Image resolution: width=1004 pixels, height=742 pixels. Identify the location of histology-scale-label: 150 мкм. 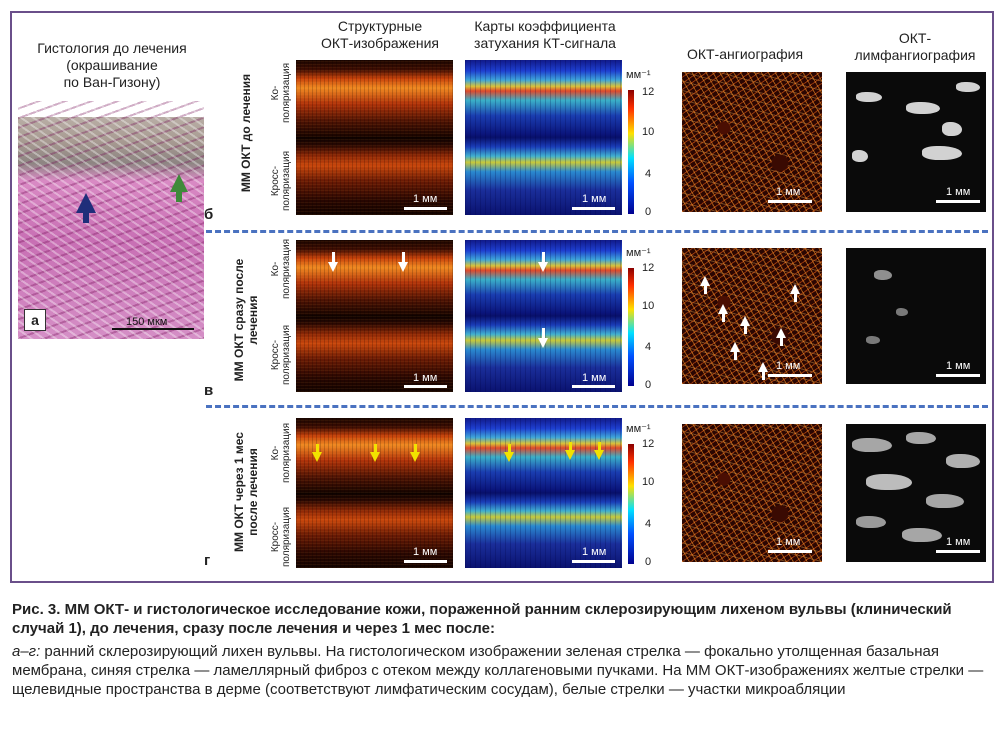
(147, 322).